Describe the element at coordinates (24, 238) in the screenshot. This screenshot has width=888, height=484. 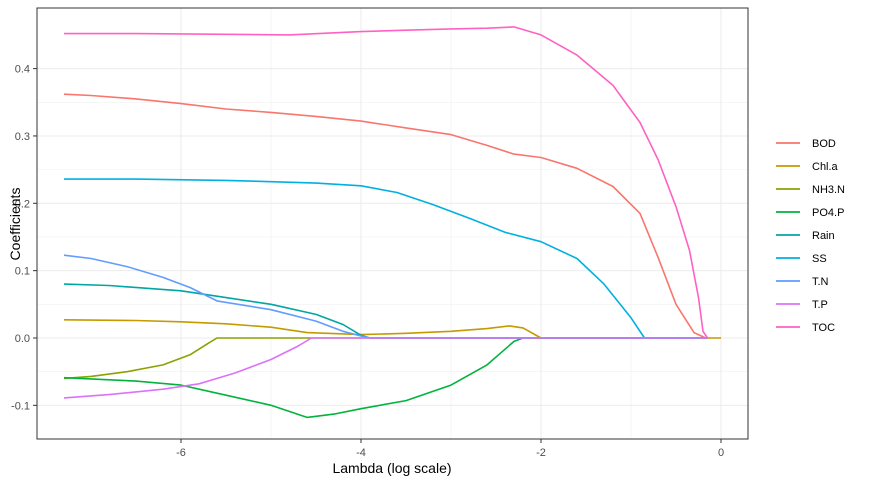
I see `y-axis: -0.1 0.0 0.1 0.2 0.3 0.4` at that location.